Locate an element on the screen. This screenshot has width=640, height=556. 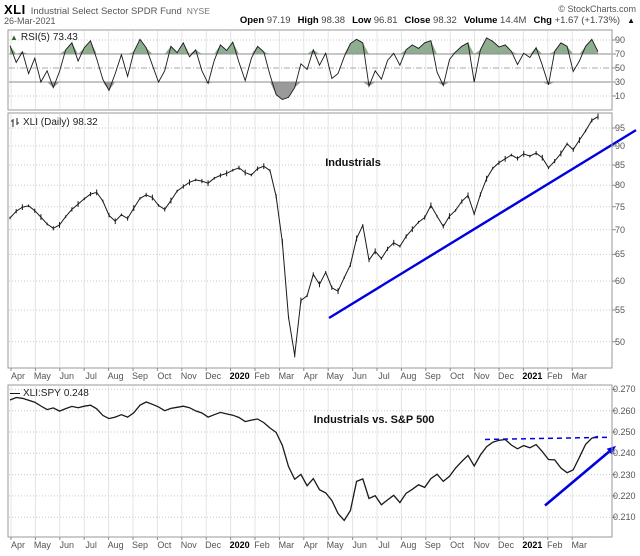
ratio-label-text: XLI:SPY is located at coordinates (42, 393).